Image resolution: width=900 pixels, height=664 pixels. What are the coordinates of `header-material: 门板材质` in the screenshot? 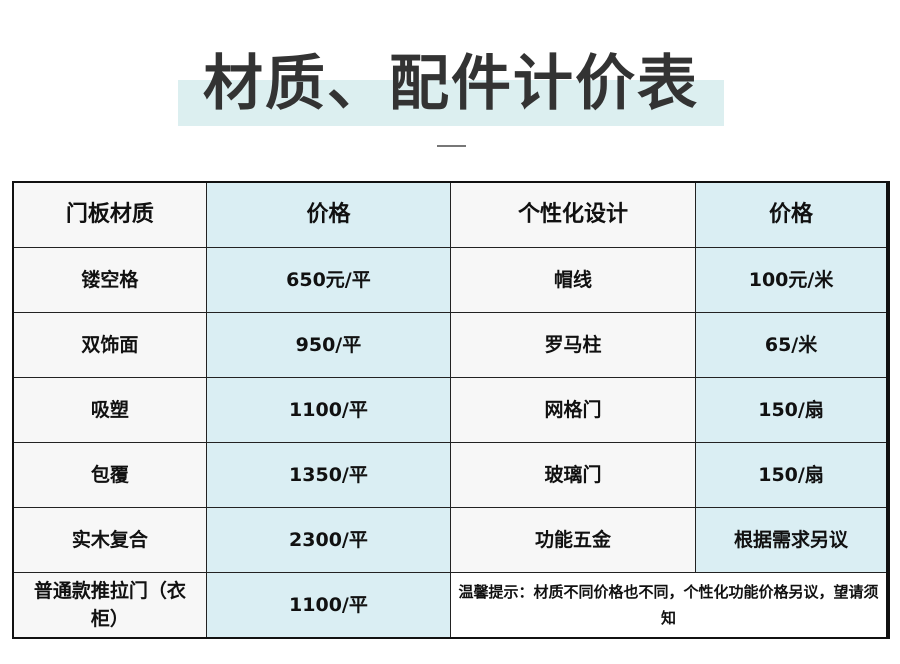 It's located at (109, 214).